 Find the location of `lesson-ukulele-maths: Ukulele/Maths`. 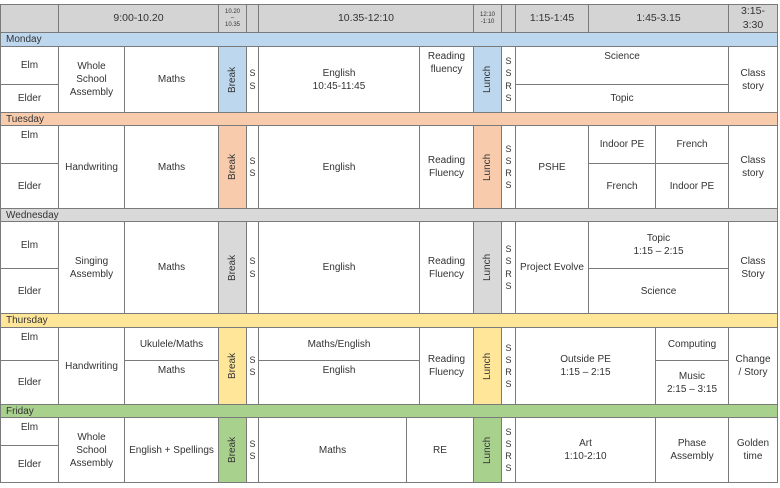

lesson-ukulele-maths: Ukulele/Maths is located at coordinates (171, 344).